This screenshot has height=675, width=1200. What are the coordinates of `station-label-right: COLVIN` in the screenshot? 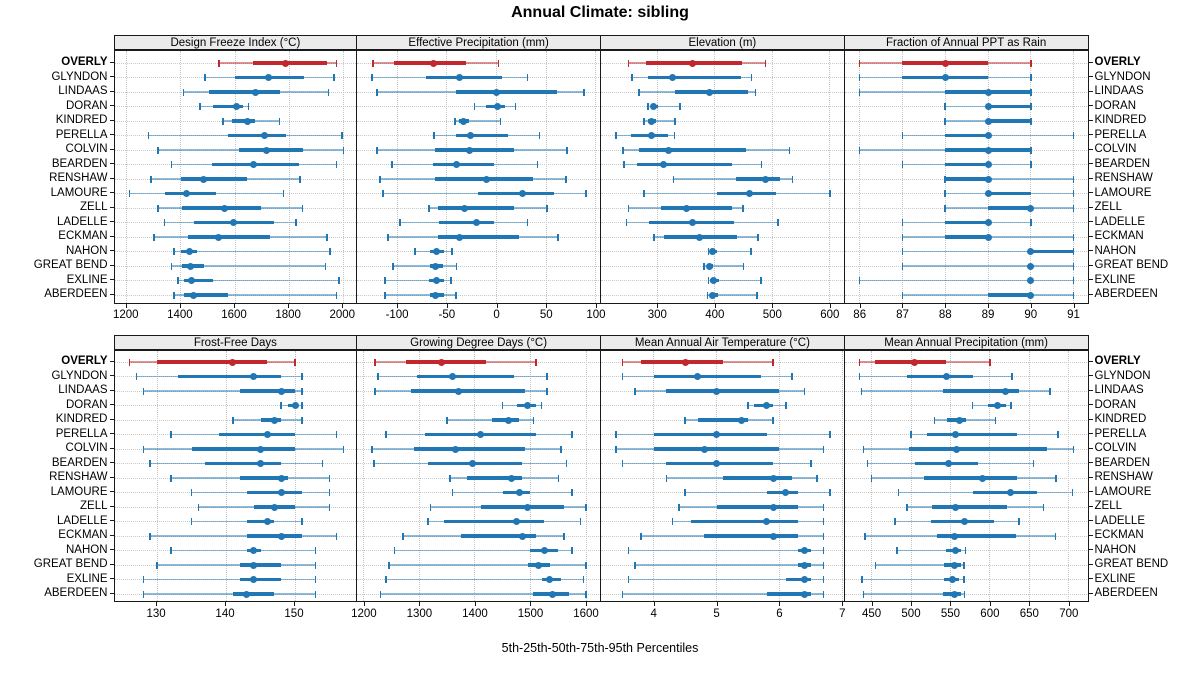 It's located at (1115, 149).